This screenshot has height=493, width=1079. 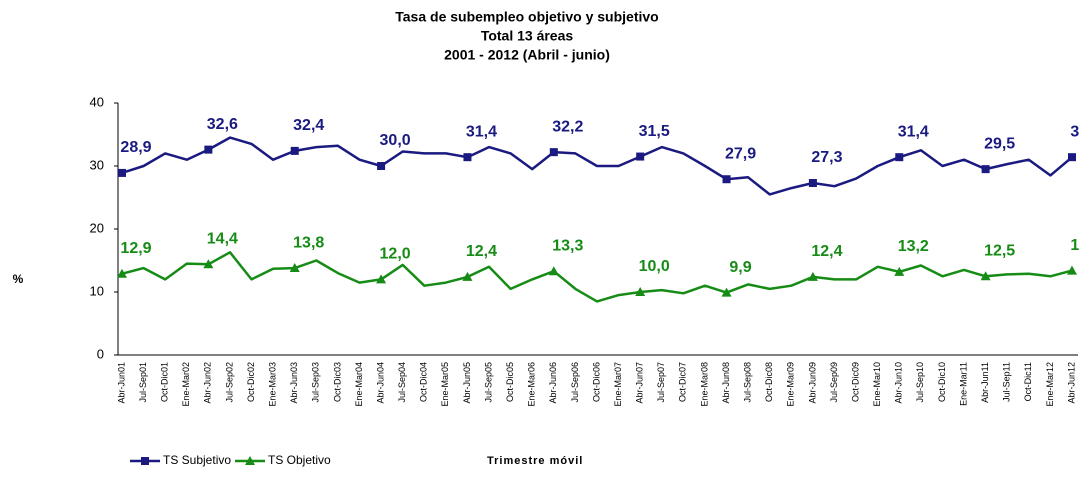 I want to click on data-label: 10,0, so click(x=654, y=266).